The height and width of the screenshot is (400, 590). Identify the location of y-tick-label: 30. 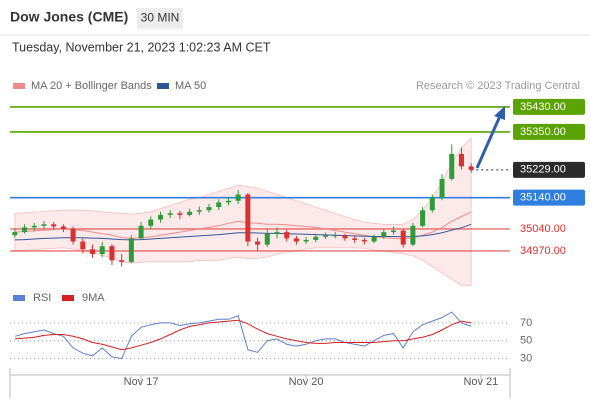
(526, 359).